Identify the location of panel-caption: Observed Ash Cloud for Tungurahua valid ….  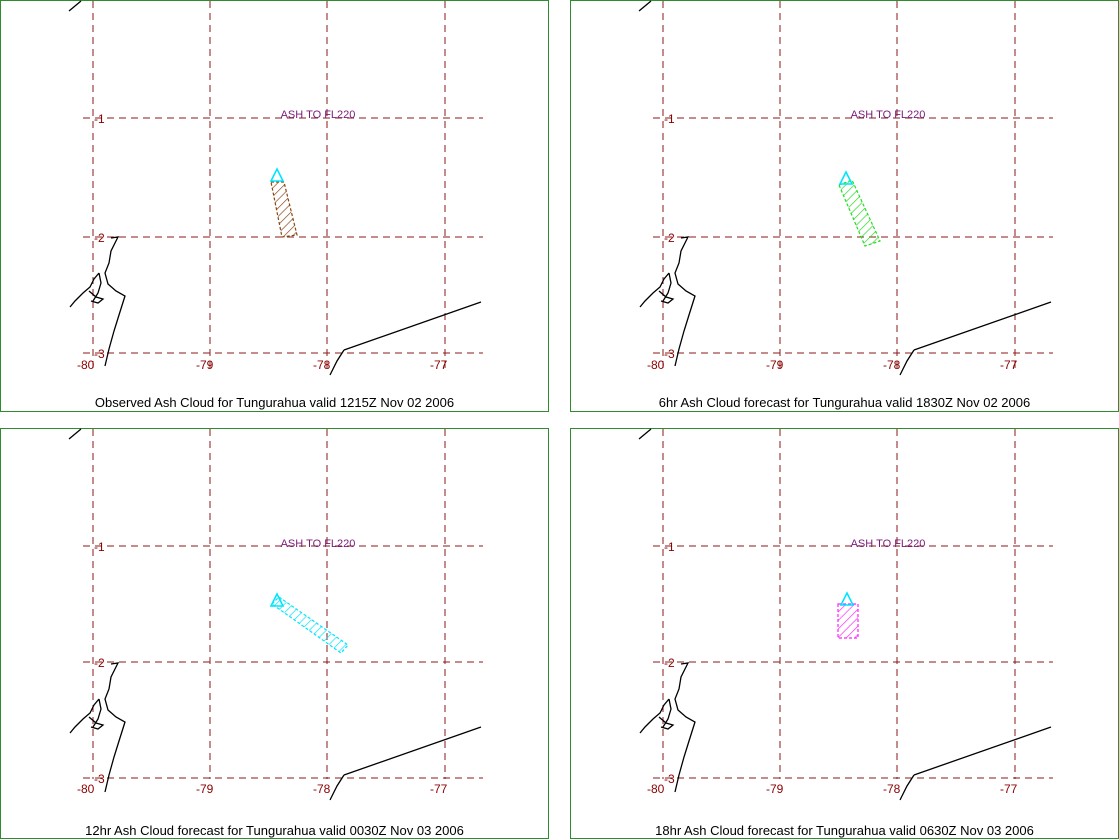
(274, 402).